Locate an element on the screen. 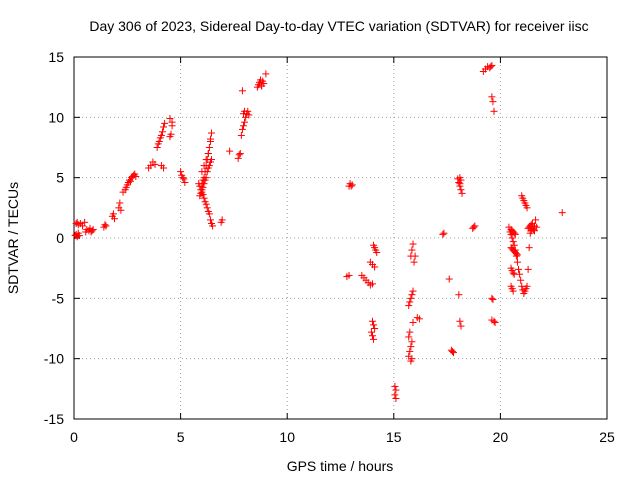 The image size is (640, 480). x-tick-label: 20 is located at coordinates (501, 437).